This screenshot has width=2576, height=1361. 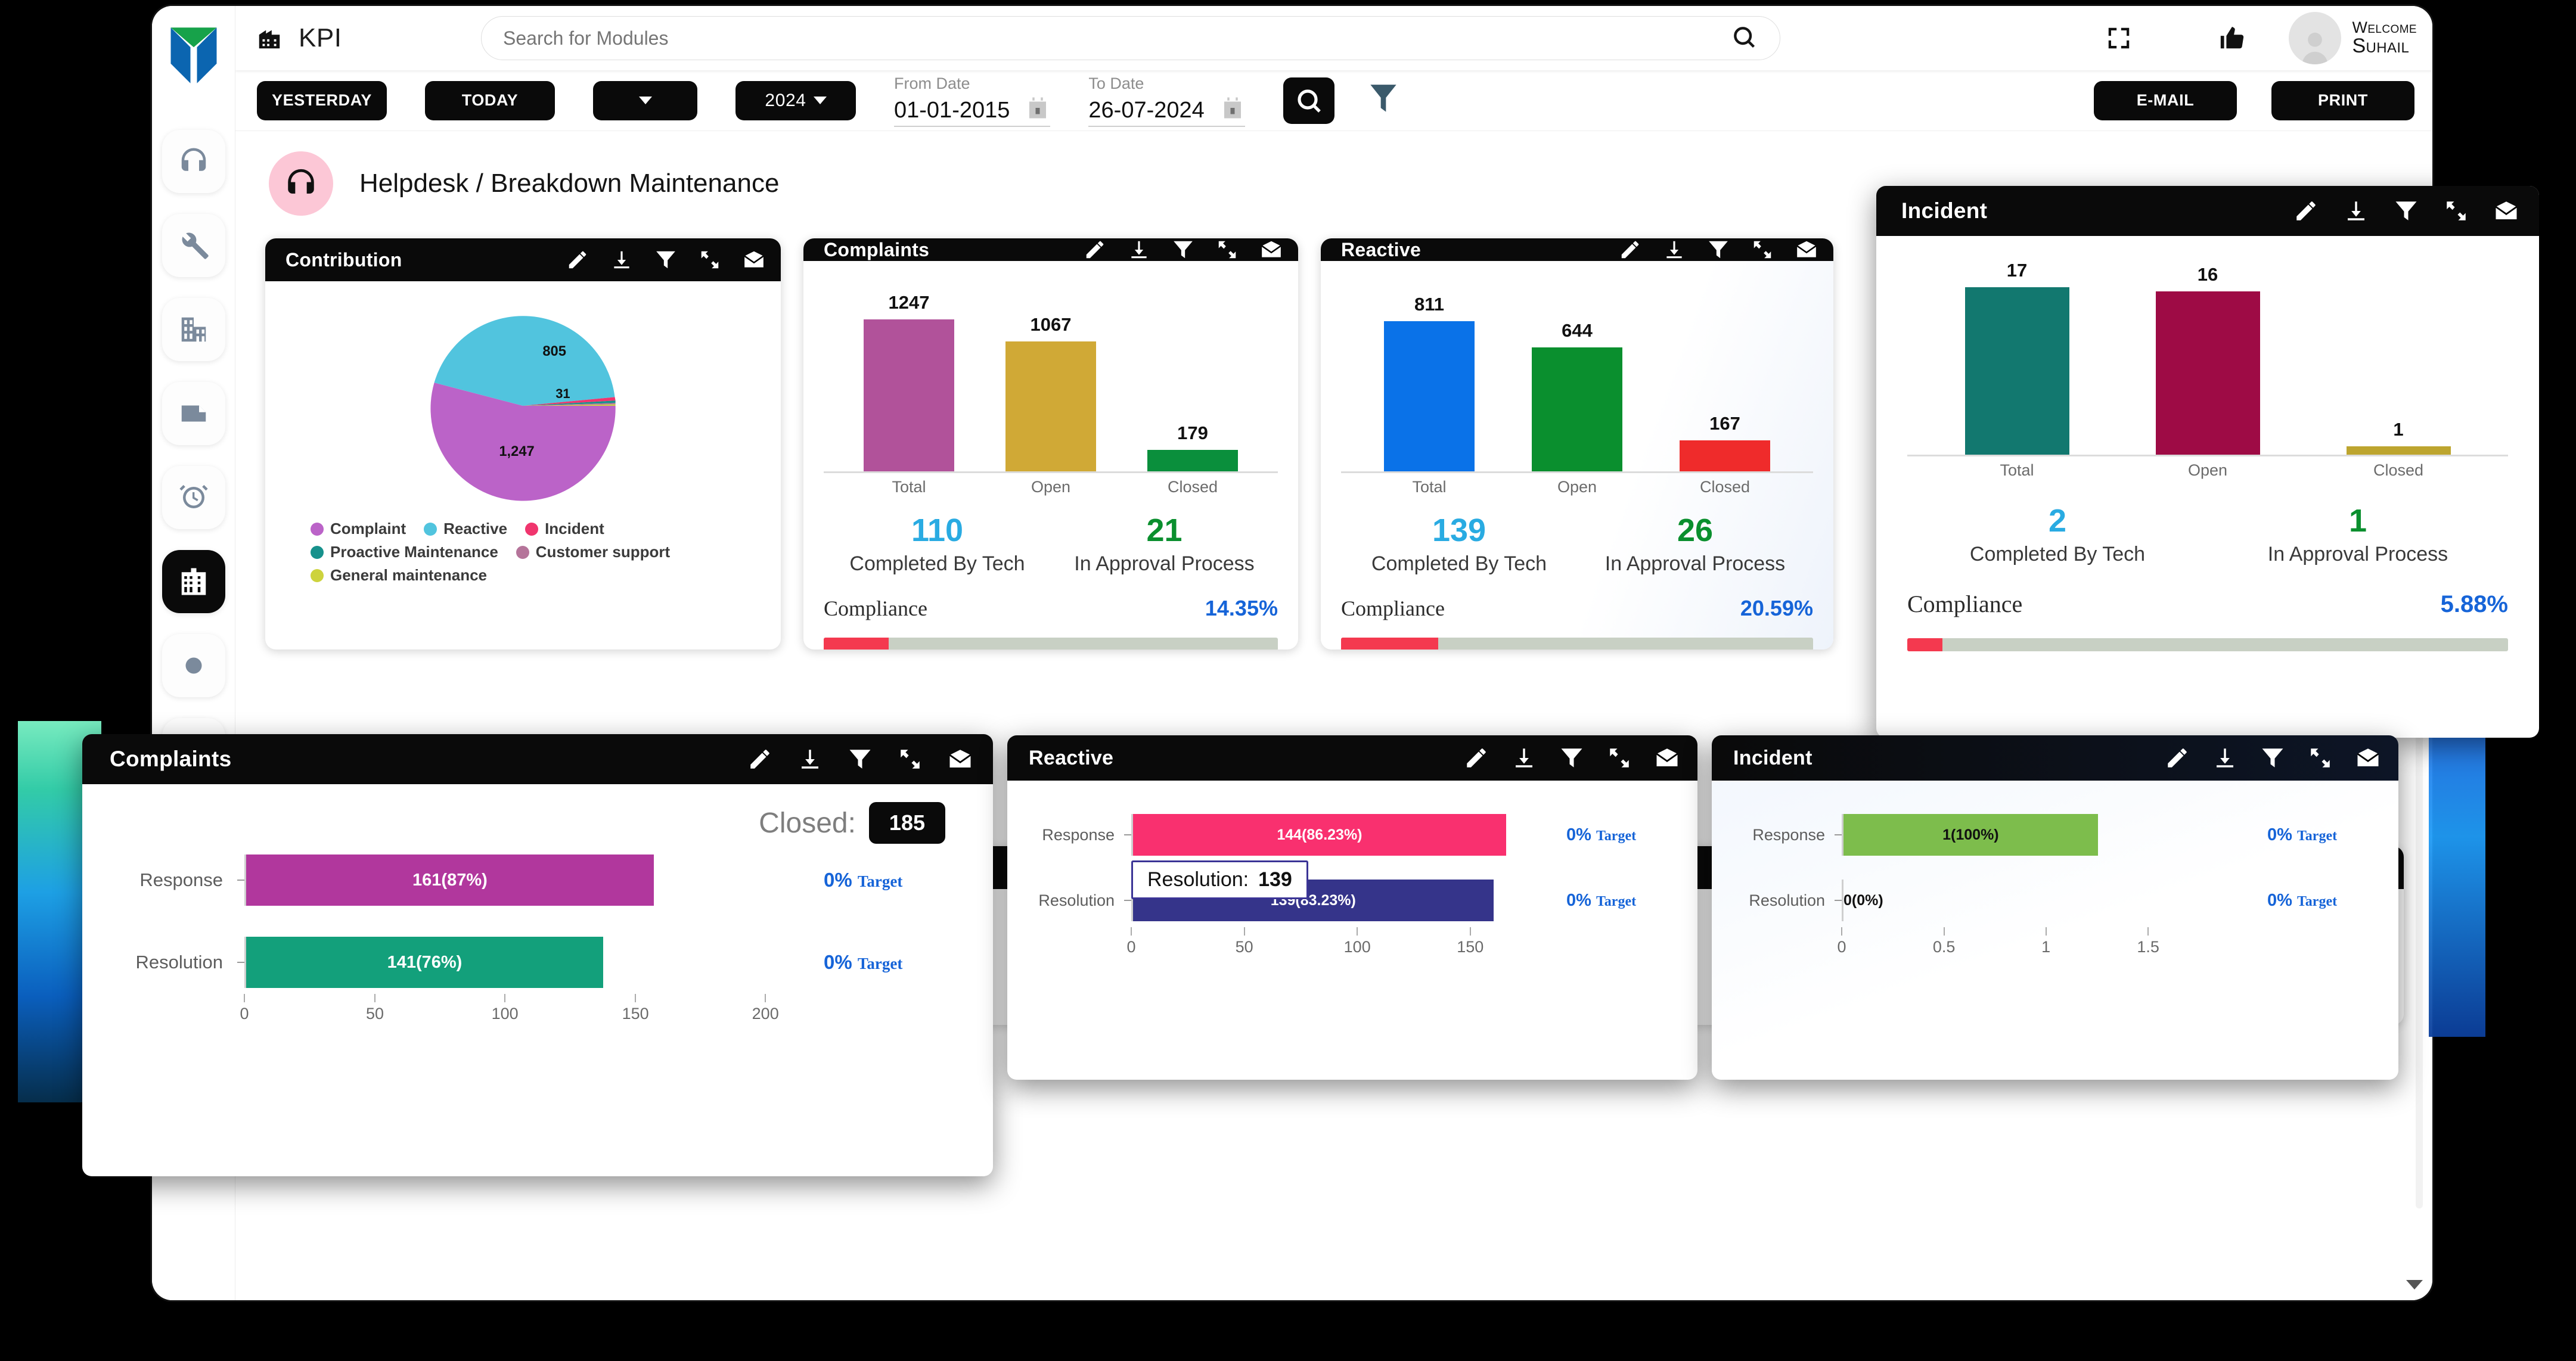 I want to click on scroll-down-icon, so click(x=2414, y=1284).